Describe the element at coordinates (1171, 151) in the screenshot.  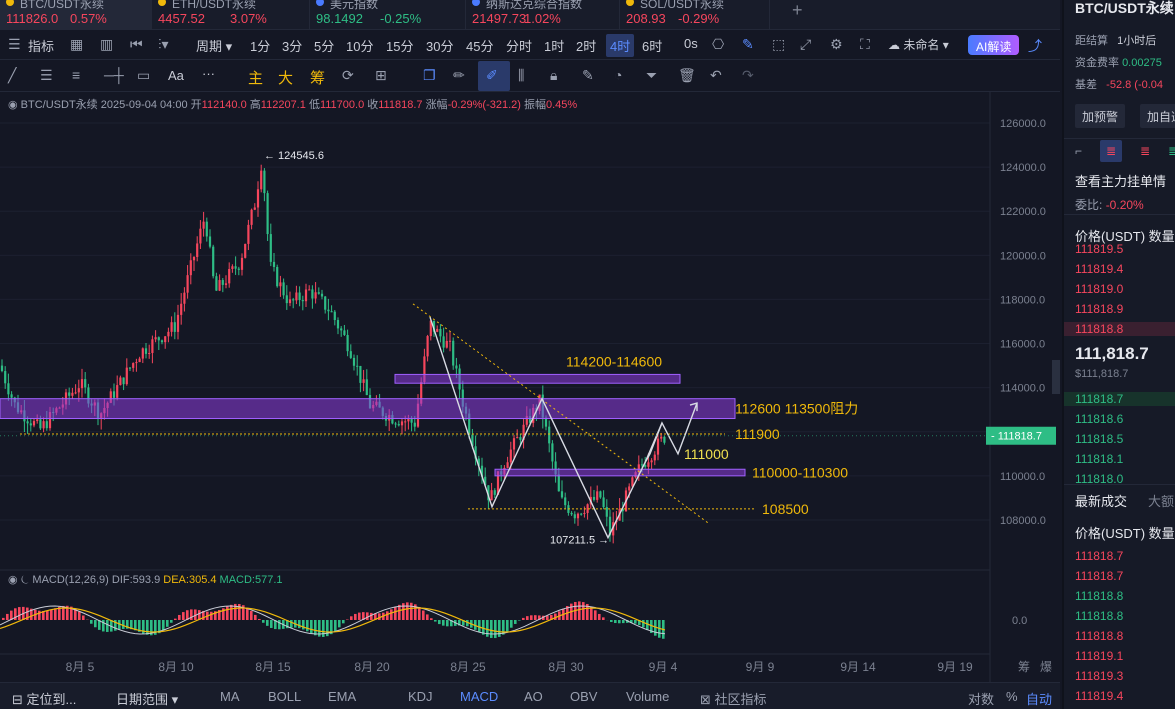
I see `orderbook-mode-icon-4: ≣` at that location.